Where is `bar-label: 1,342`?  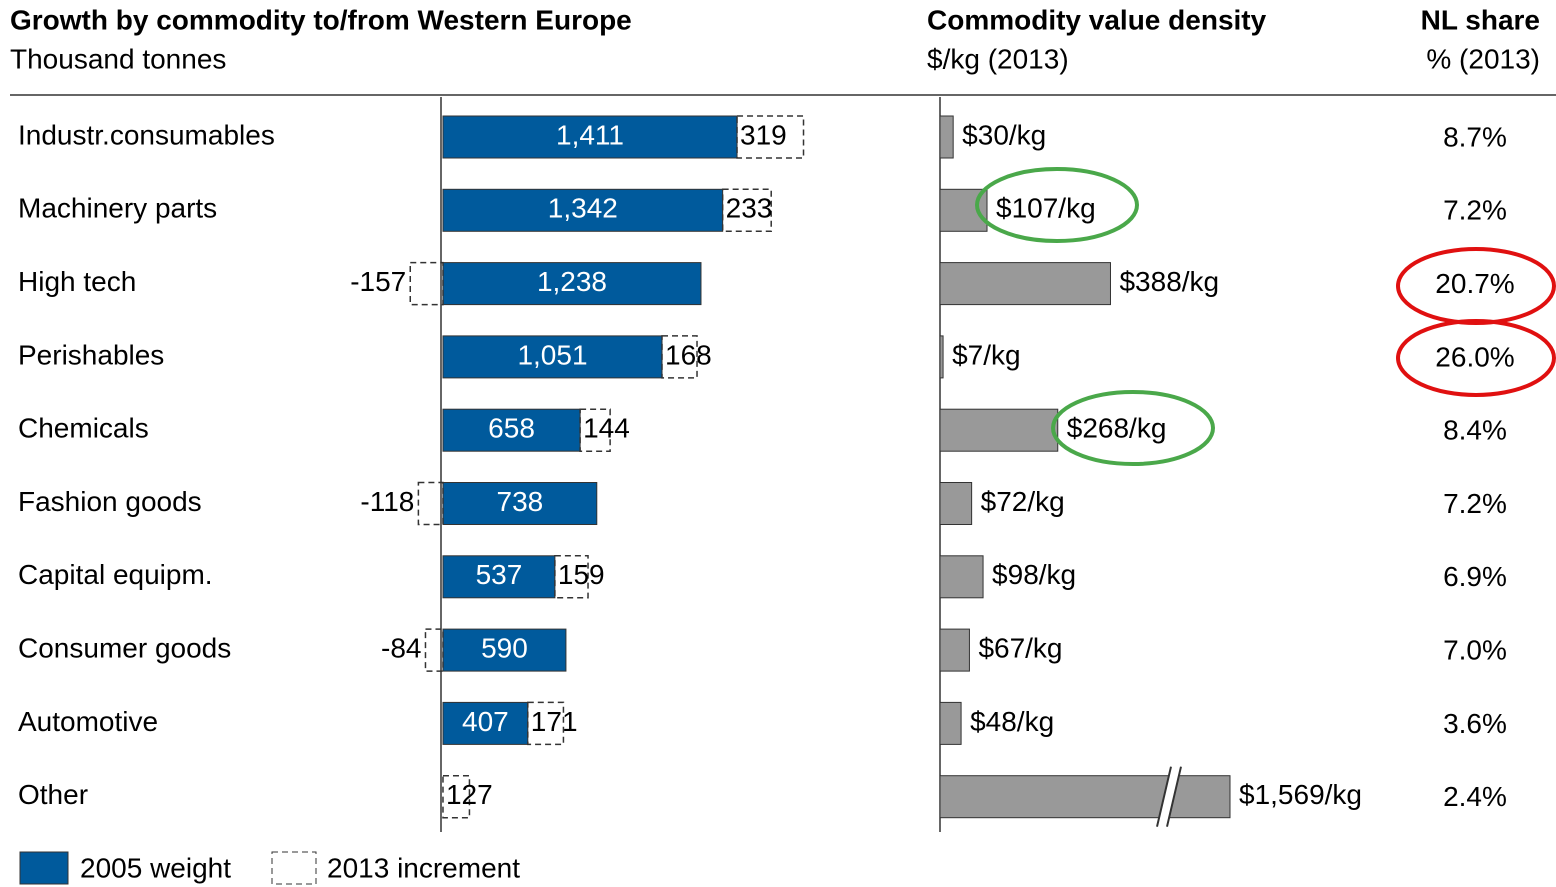
bar-label: 1,342 is located at coordinates (583, 208).